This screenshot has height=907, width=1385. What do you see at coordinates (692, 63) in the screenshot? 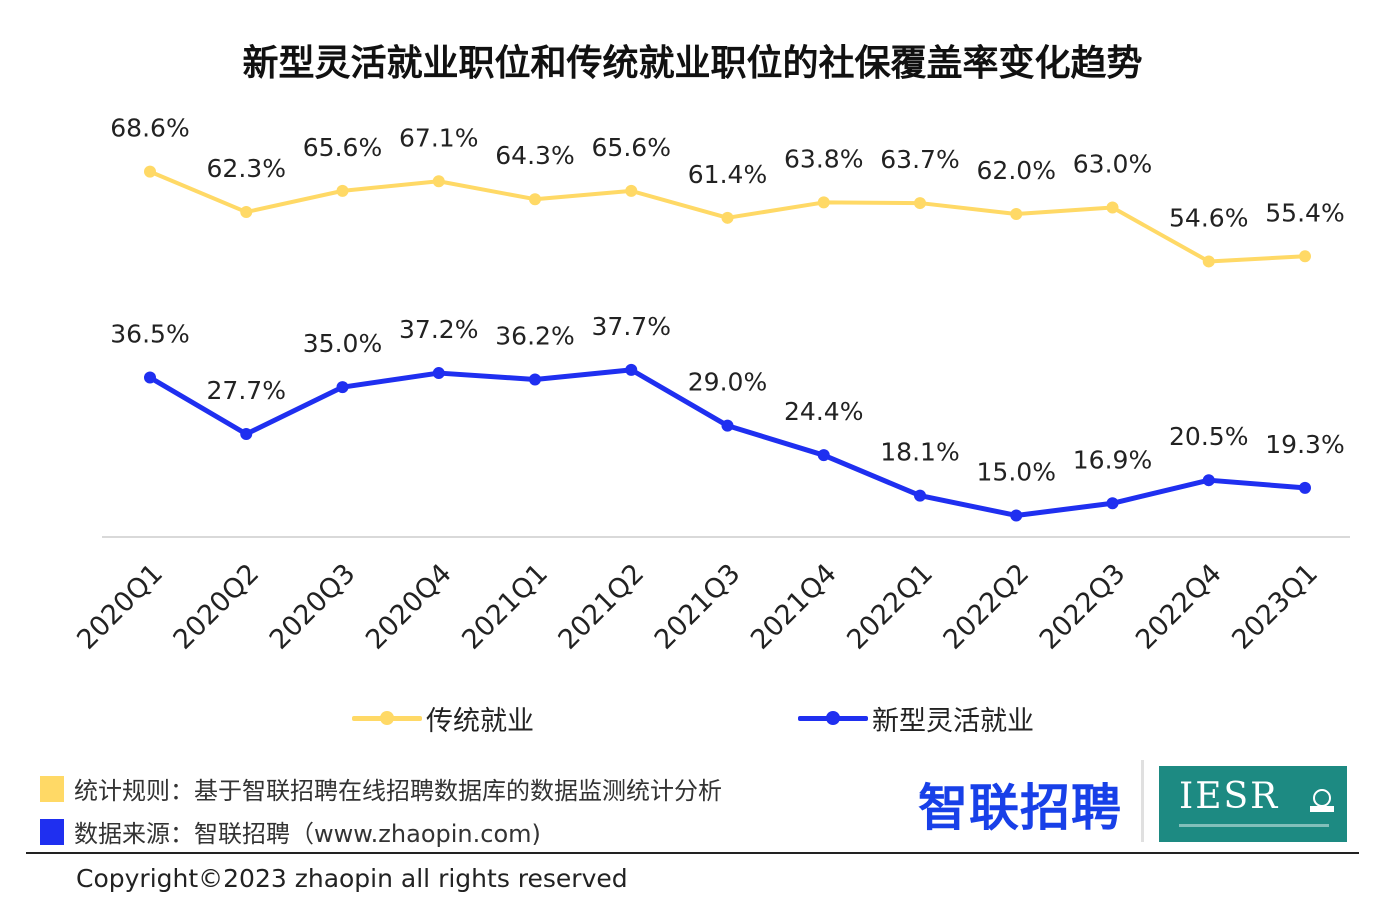
I see `chart-title: 新型灵活就业职位和传统就业职位的社保覆盖率变化趋势` at bounding box center [692, 63].